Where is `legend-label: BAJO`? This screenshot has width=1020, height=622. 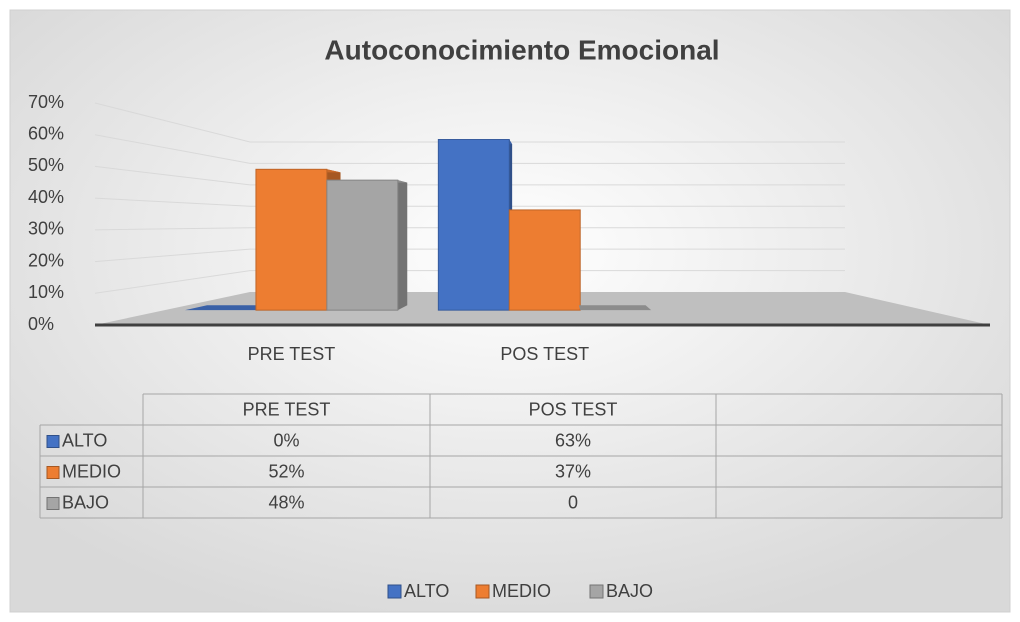 legend-label: BAJO is located at coordinates (629, 591).